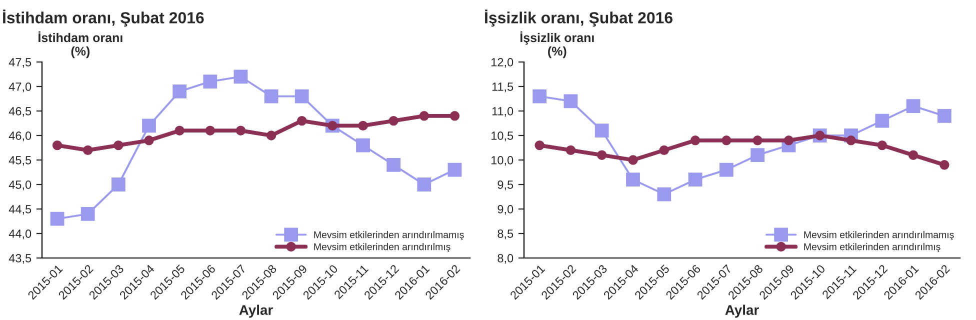 Image resolution: width=976 pixels, height=320 pixels. What do you see at coordinates (506, 185) in the screenshot?
I see `y-tick-label: 9,5` at bounding box center [506, 185].